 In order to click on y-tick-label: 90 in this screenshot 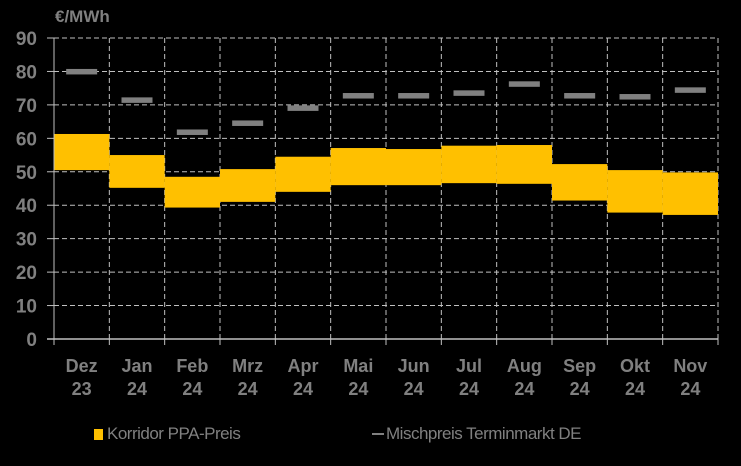, I will do `click(26, 39)`.